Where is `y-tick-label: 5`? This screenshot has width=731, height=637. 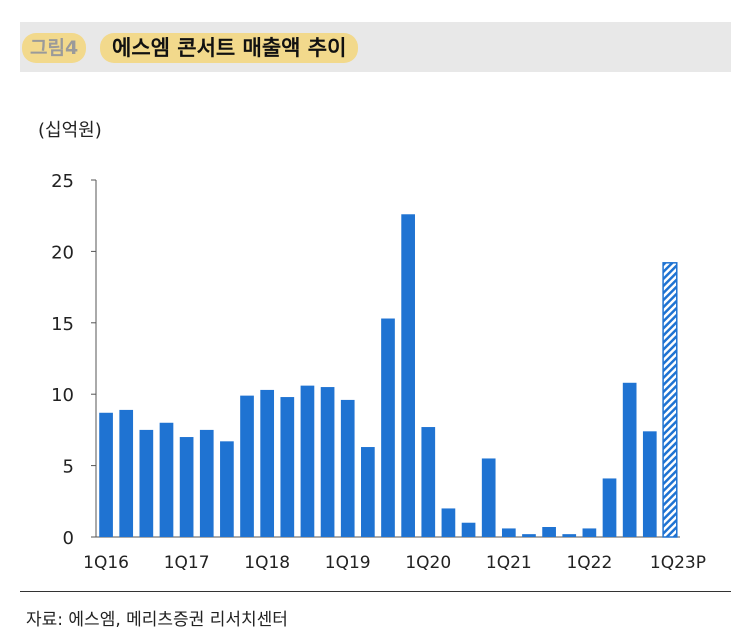
y-tick-label: 5 is located at coordinates (68, 467).